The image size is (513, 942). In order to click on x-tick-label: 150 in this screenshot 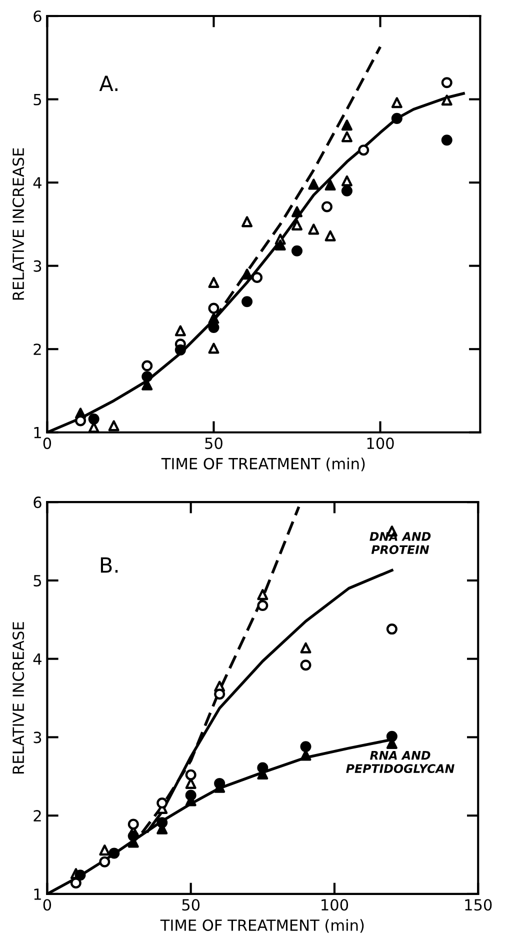, I will do `click(478, 905)`.